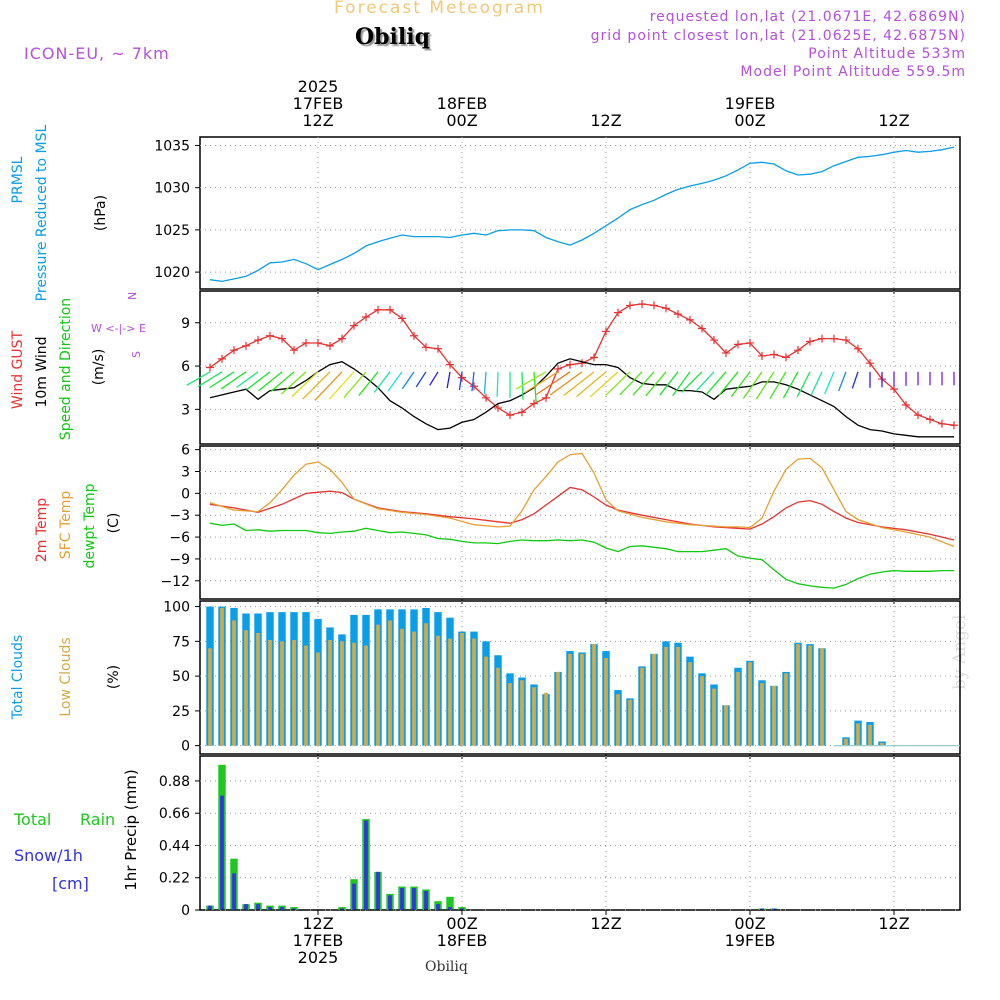 The image size is (1000, 1000). Describe the element at coordinates (32, 819) in the screenshot. I see `precip-total-label: Total` at that location.